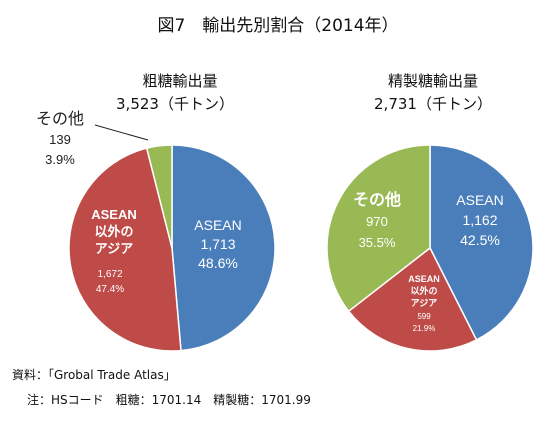 This screenshot has height=433, width=560. What do you see at coordinates (424, 328) in the screenshot?
I see `slice-percent: 21.9%` at bounding box center [424, 328].